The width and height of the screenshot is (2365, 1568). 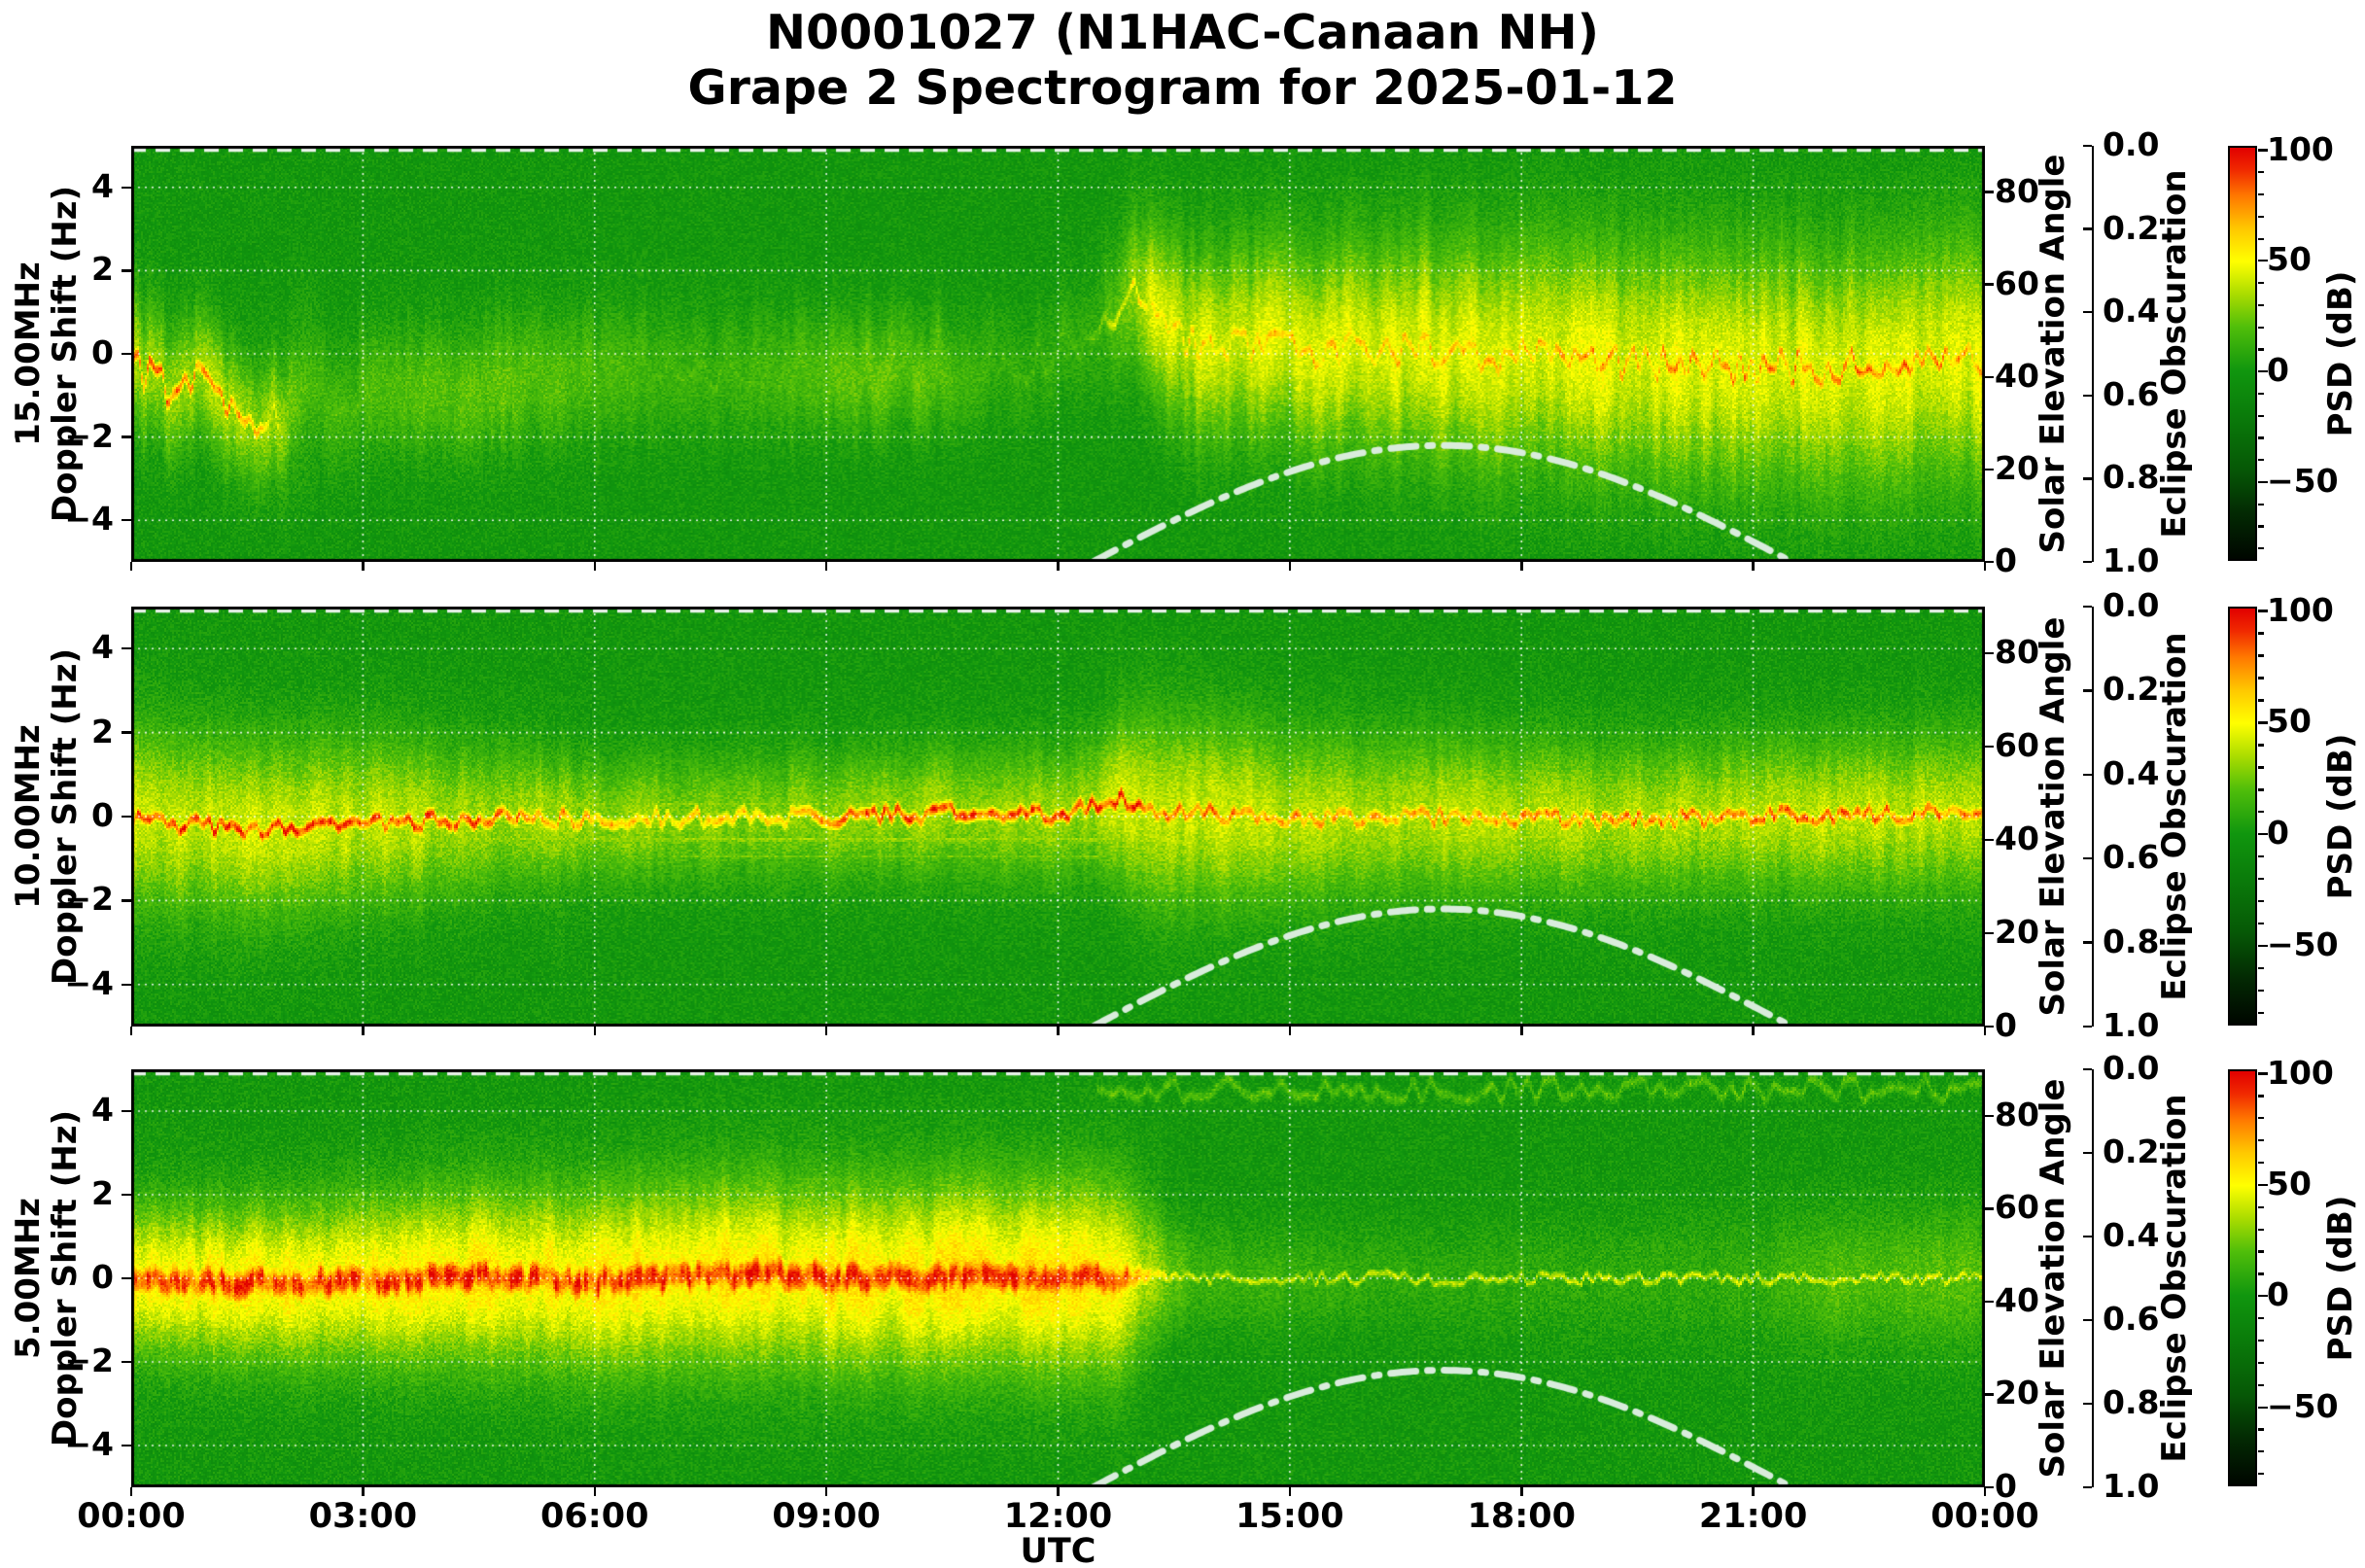 I want to click on colorbar-tick-label: 100, so click(x=2300, y=609).